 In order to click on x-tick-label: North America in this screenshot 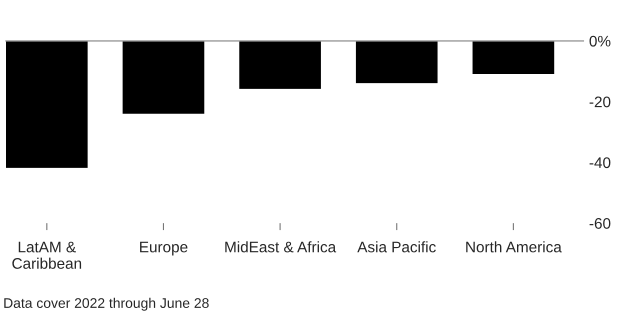, I will do `click(514, 246)`.